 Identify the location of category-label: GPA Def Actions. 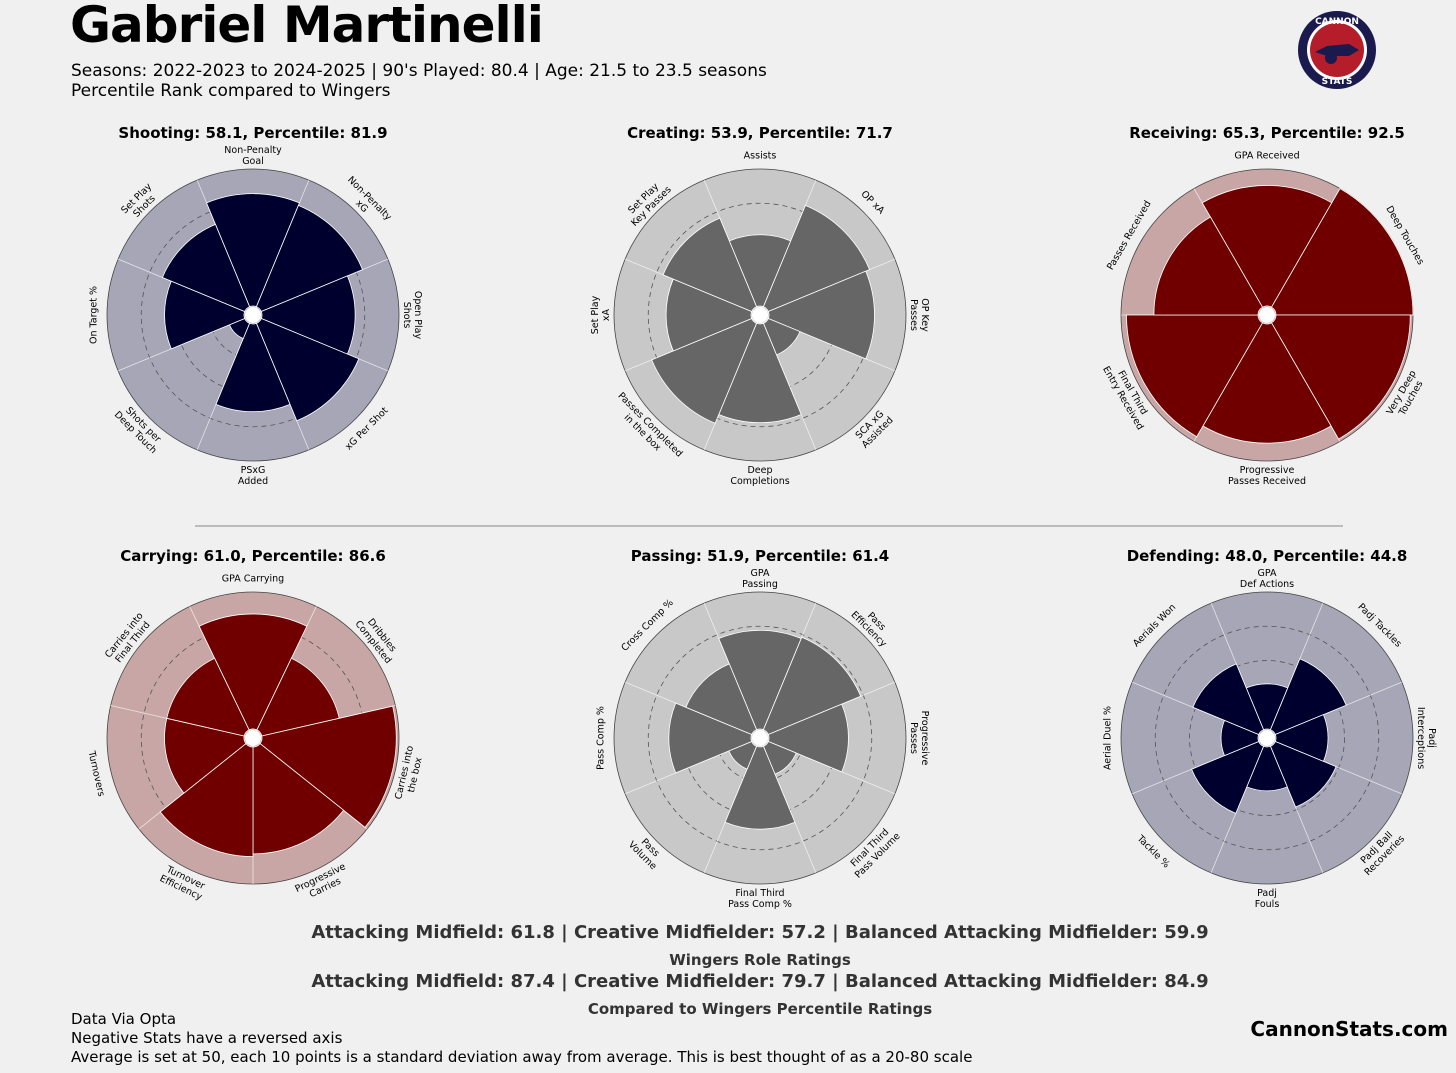
(1267, 579).